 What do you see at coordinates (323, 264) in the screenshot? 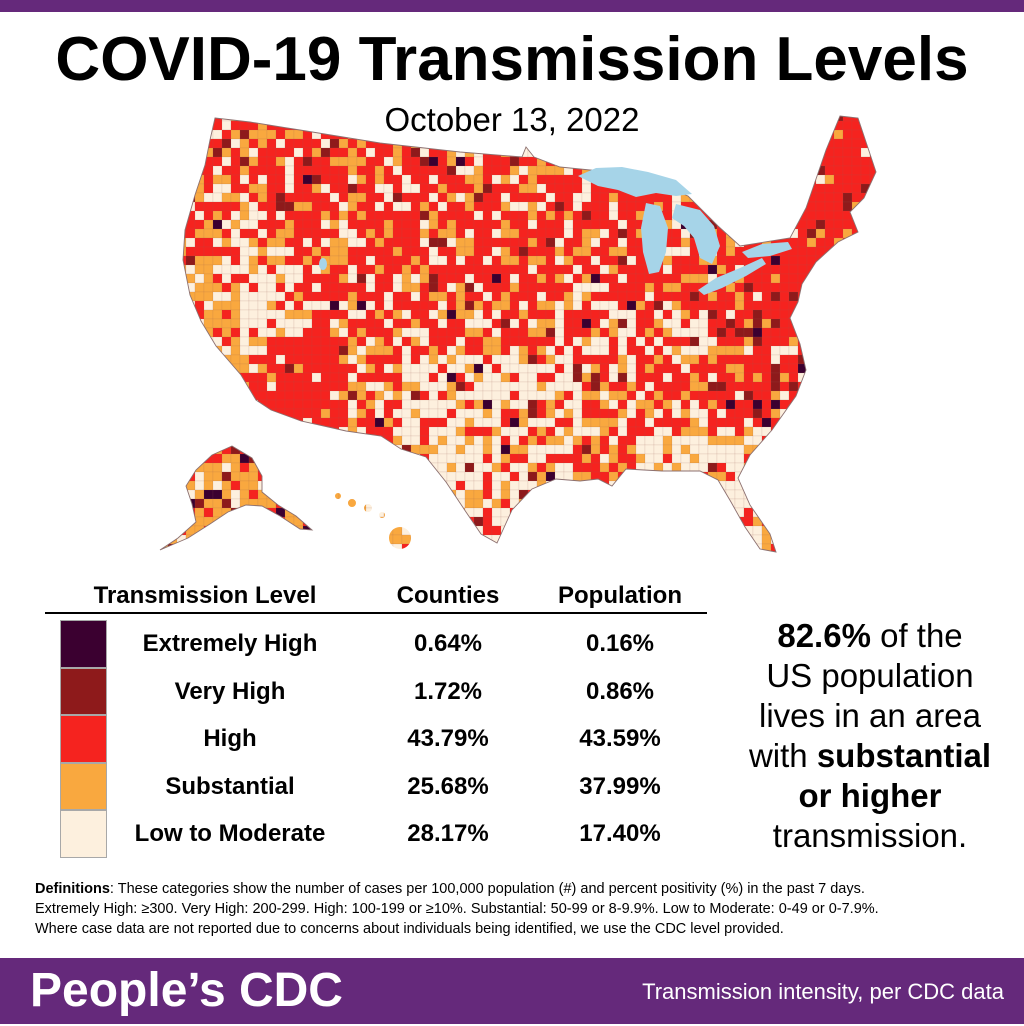
I see `great-salt-lake` at bounding box center [323, 264].